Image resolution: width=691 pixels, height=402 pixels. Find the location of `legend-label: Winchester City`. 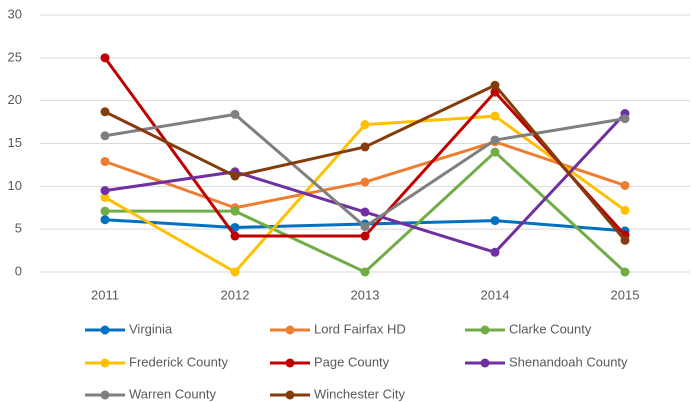

legend-label: Winchester City is located at coordinates (360, 393).